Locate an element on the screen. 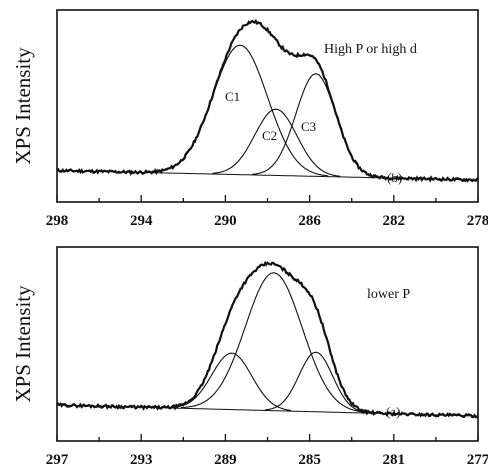  x-tick-label: 281 is located at coordinates (394, 460).